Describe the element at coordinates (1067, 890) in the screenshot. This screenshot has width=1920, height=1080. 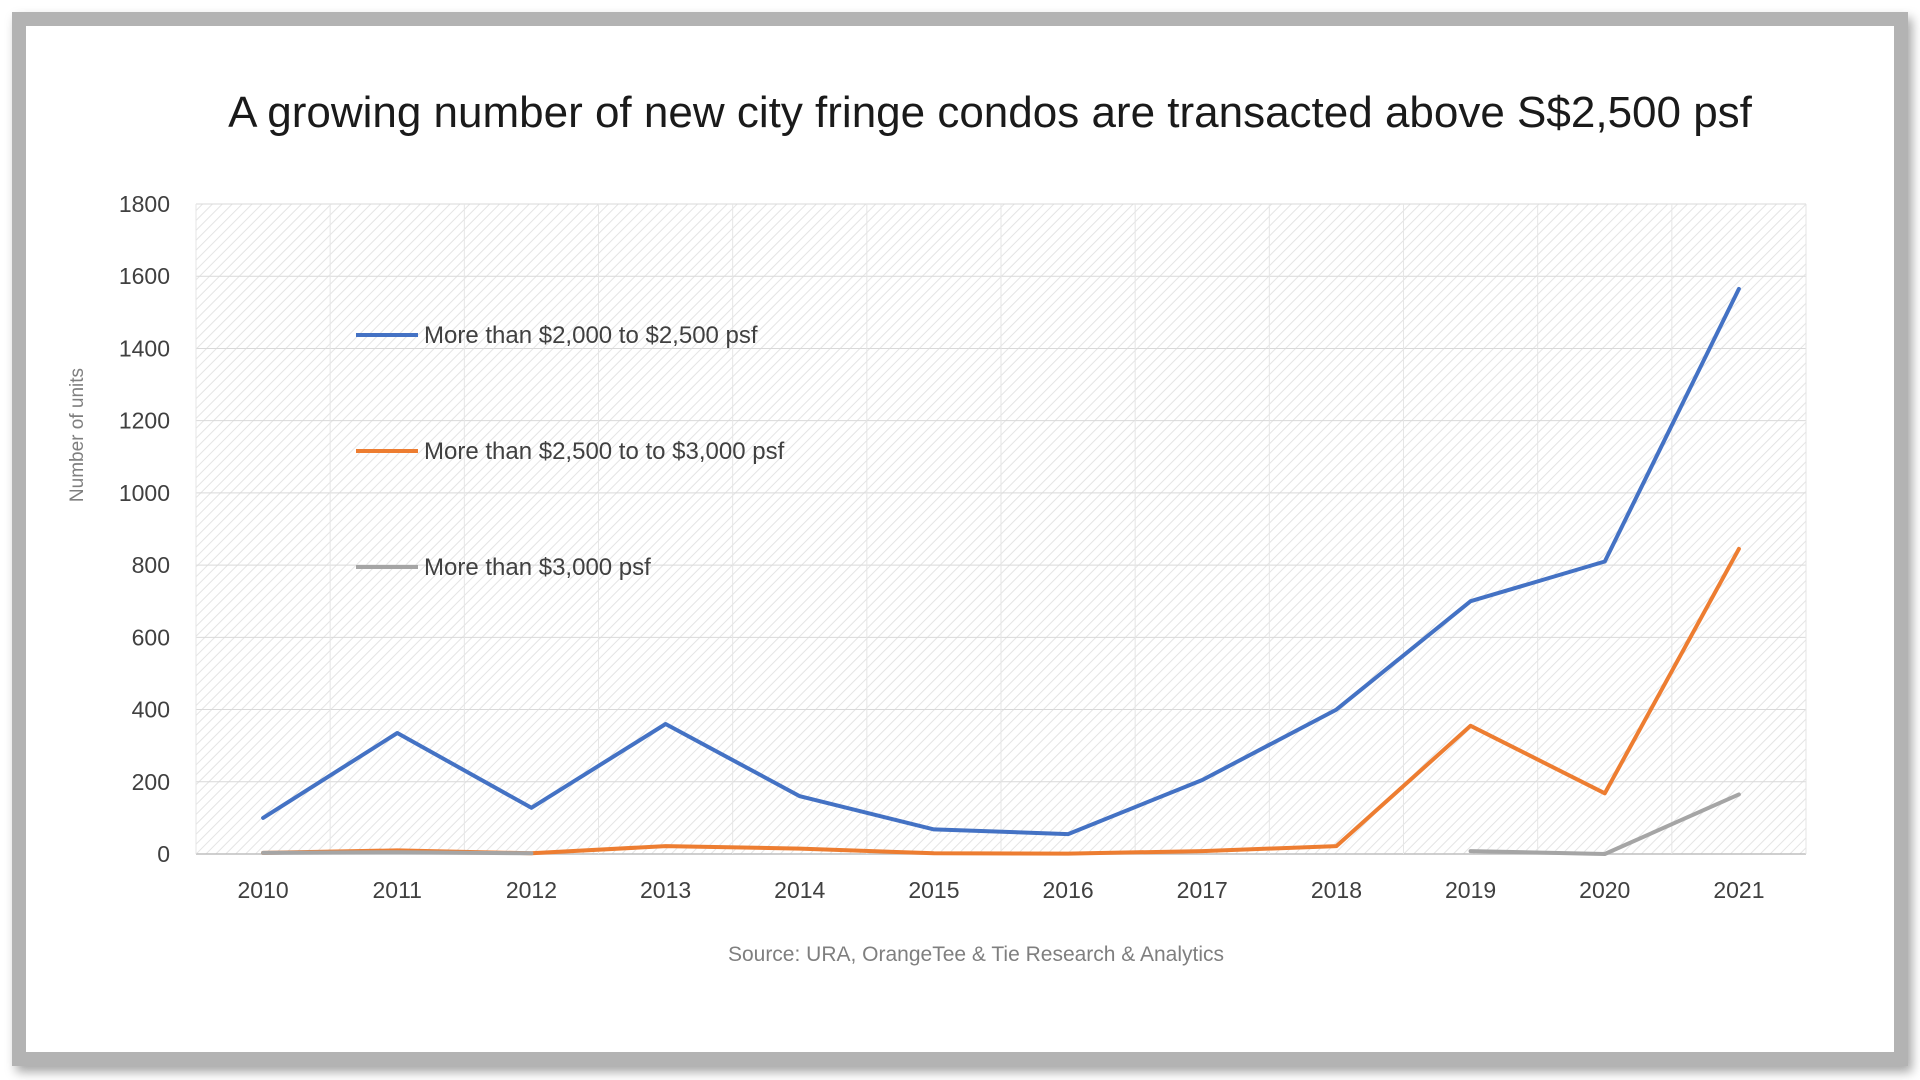
I see `x-tick-label: 2016` at that location.